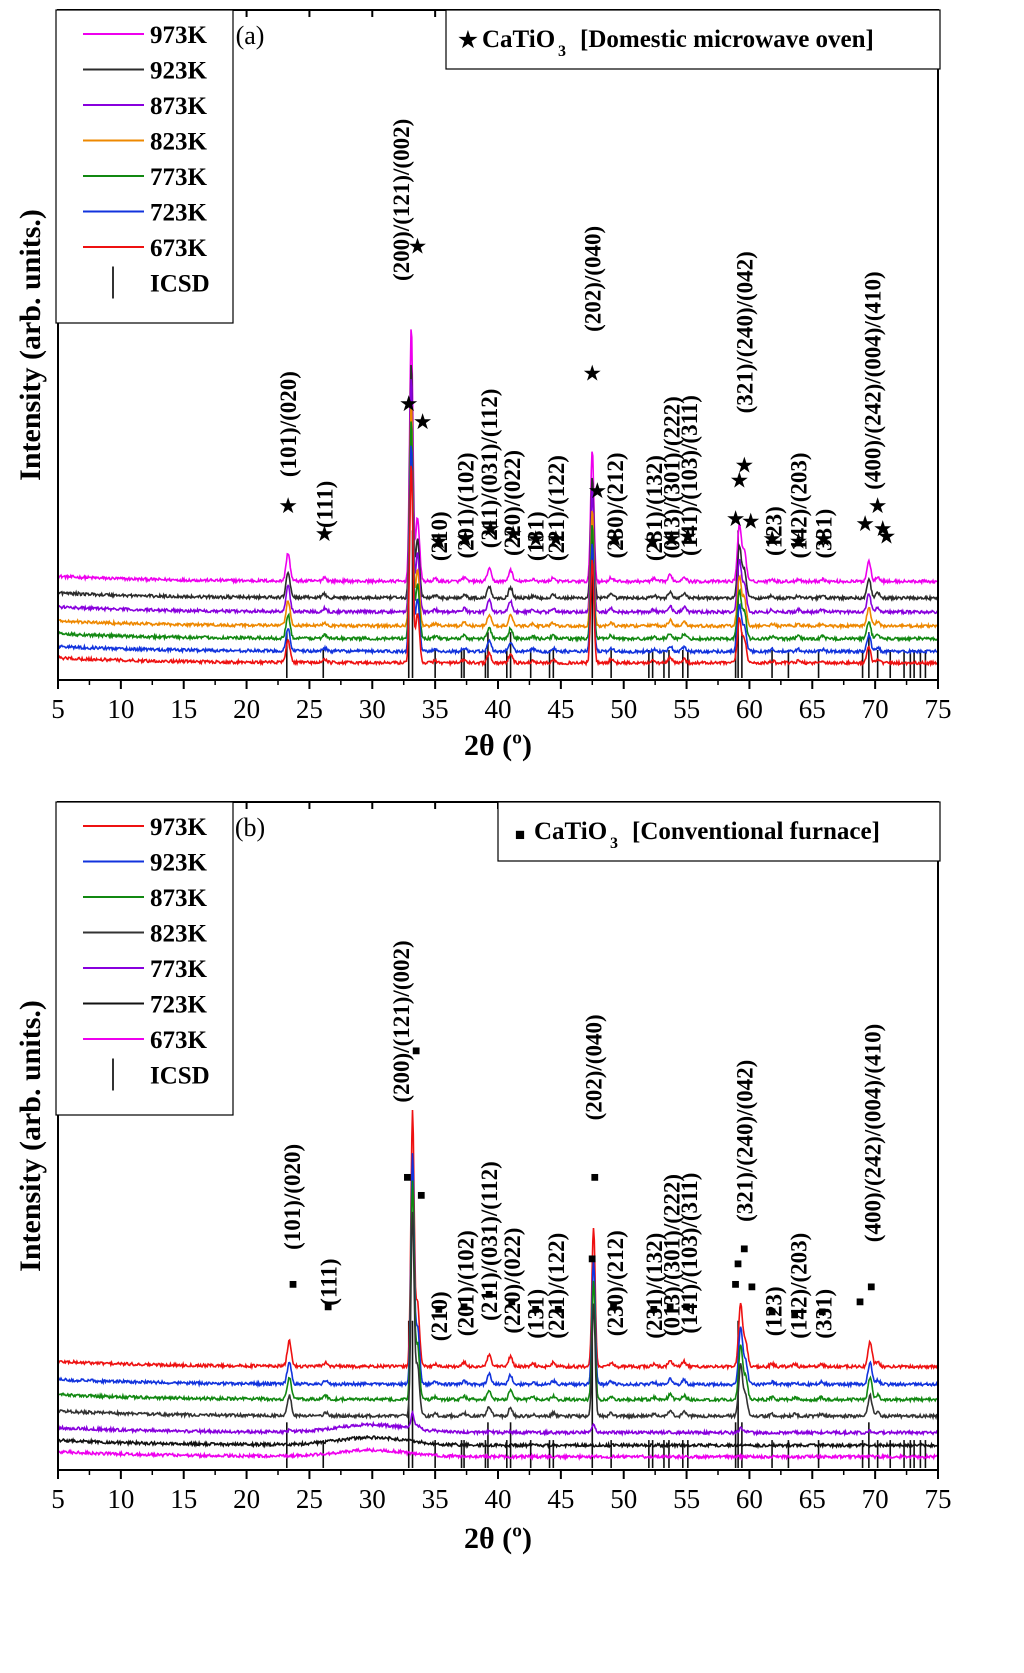 This screenshot has height=1673, width=1024. What do you see at coordinates (292, 1197) in the screenshot?
I see `peak-label: (101)/(020)` at bounding box center [292, 1197].